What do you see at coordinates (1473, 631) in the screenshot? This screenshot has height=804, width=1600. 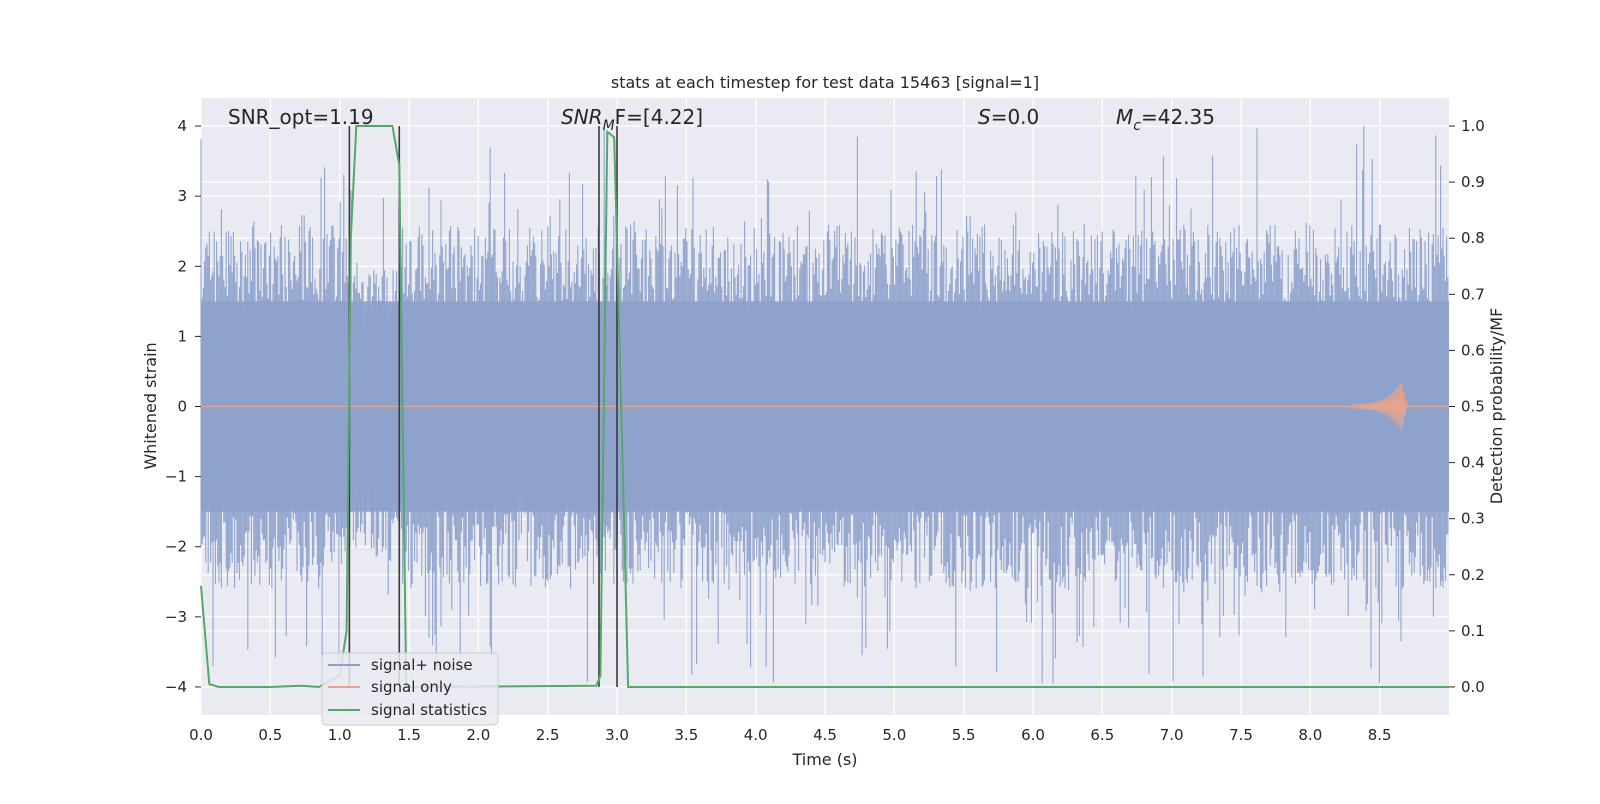 I see `y-tick-label-right: 0.1` at bounding box center [1473, 631].